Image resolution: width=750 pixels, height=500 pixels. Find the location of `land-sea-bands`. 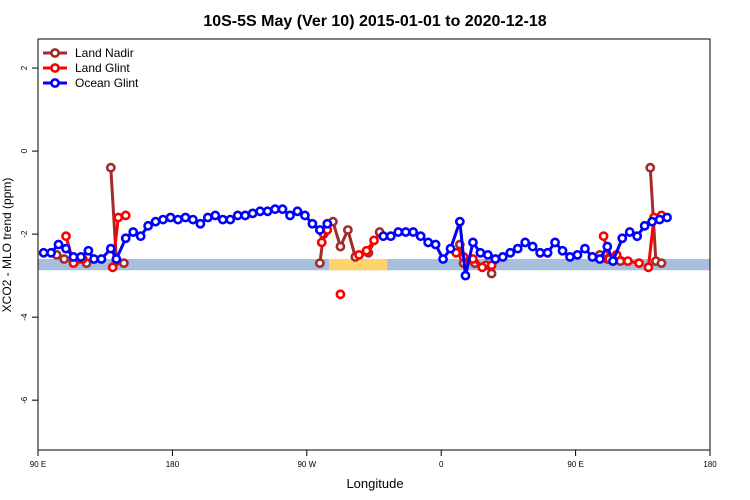

land-sea-bands is located at coordinates (374, 265).